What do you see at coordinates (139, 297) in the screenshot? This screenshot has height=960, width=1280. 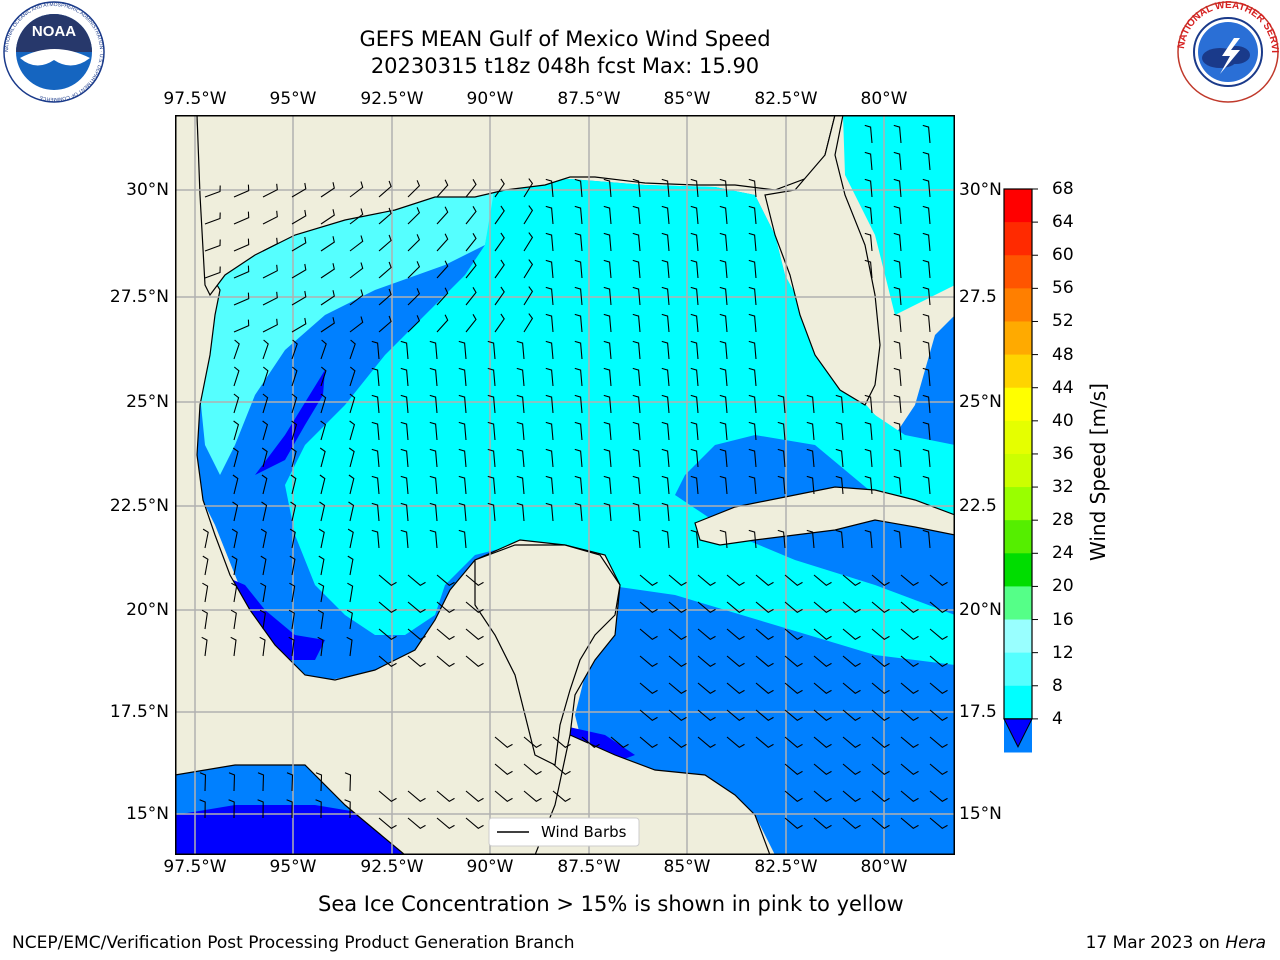 I see `lat-label-left: 27.5°N` at bounding box center [139, 297].